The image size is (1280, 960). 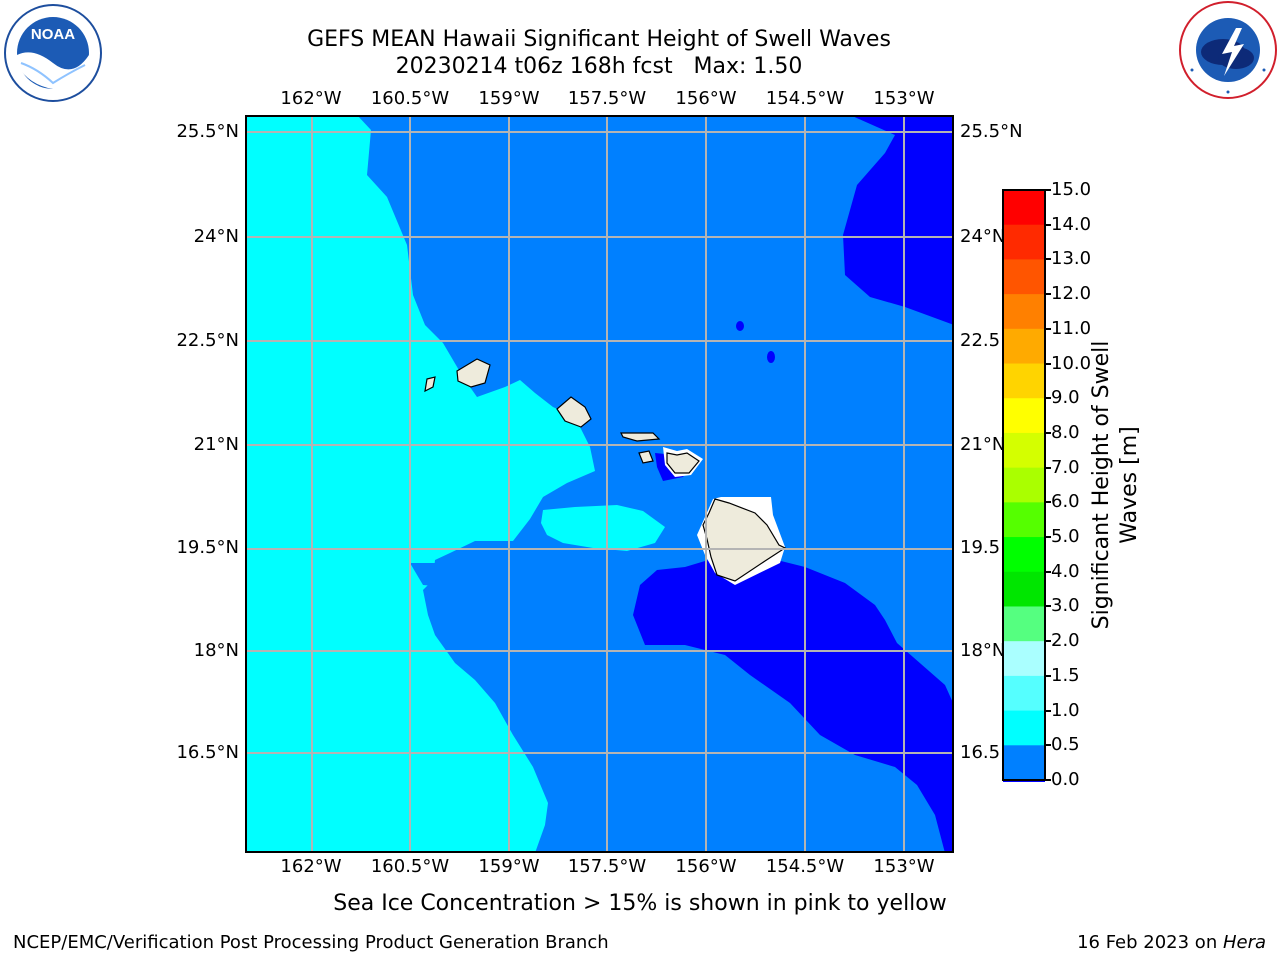 I want to click on lon-label-bottom: 154.5°W, so click(x=805, y=866).